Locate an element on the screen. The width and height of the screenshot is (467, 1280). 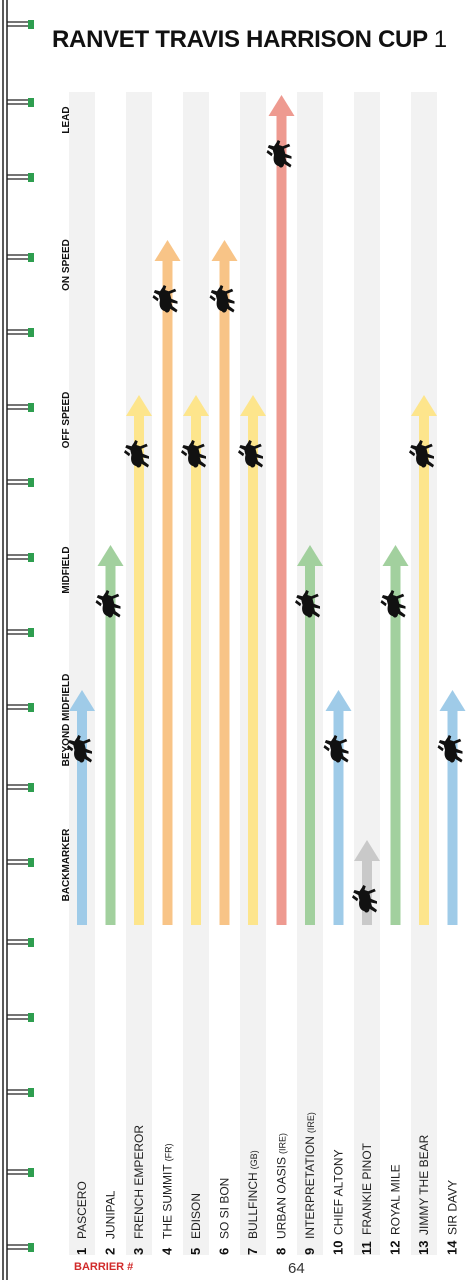
runner-label: 13 JIMMY THE BEAR is located at coordinates (423, 1194).